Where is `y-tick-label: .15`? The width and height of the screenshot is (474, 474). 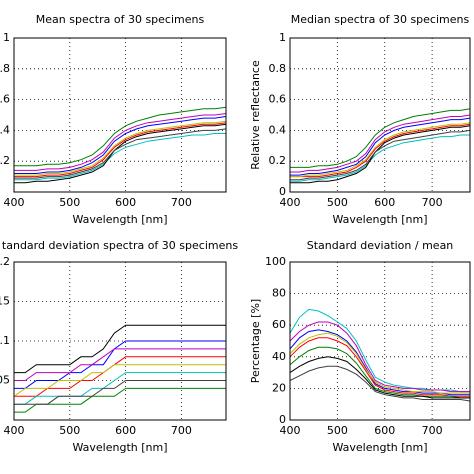
y-tick-label: .15 is located at coordinates (5, 301).